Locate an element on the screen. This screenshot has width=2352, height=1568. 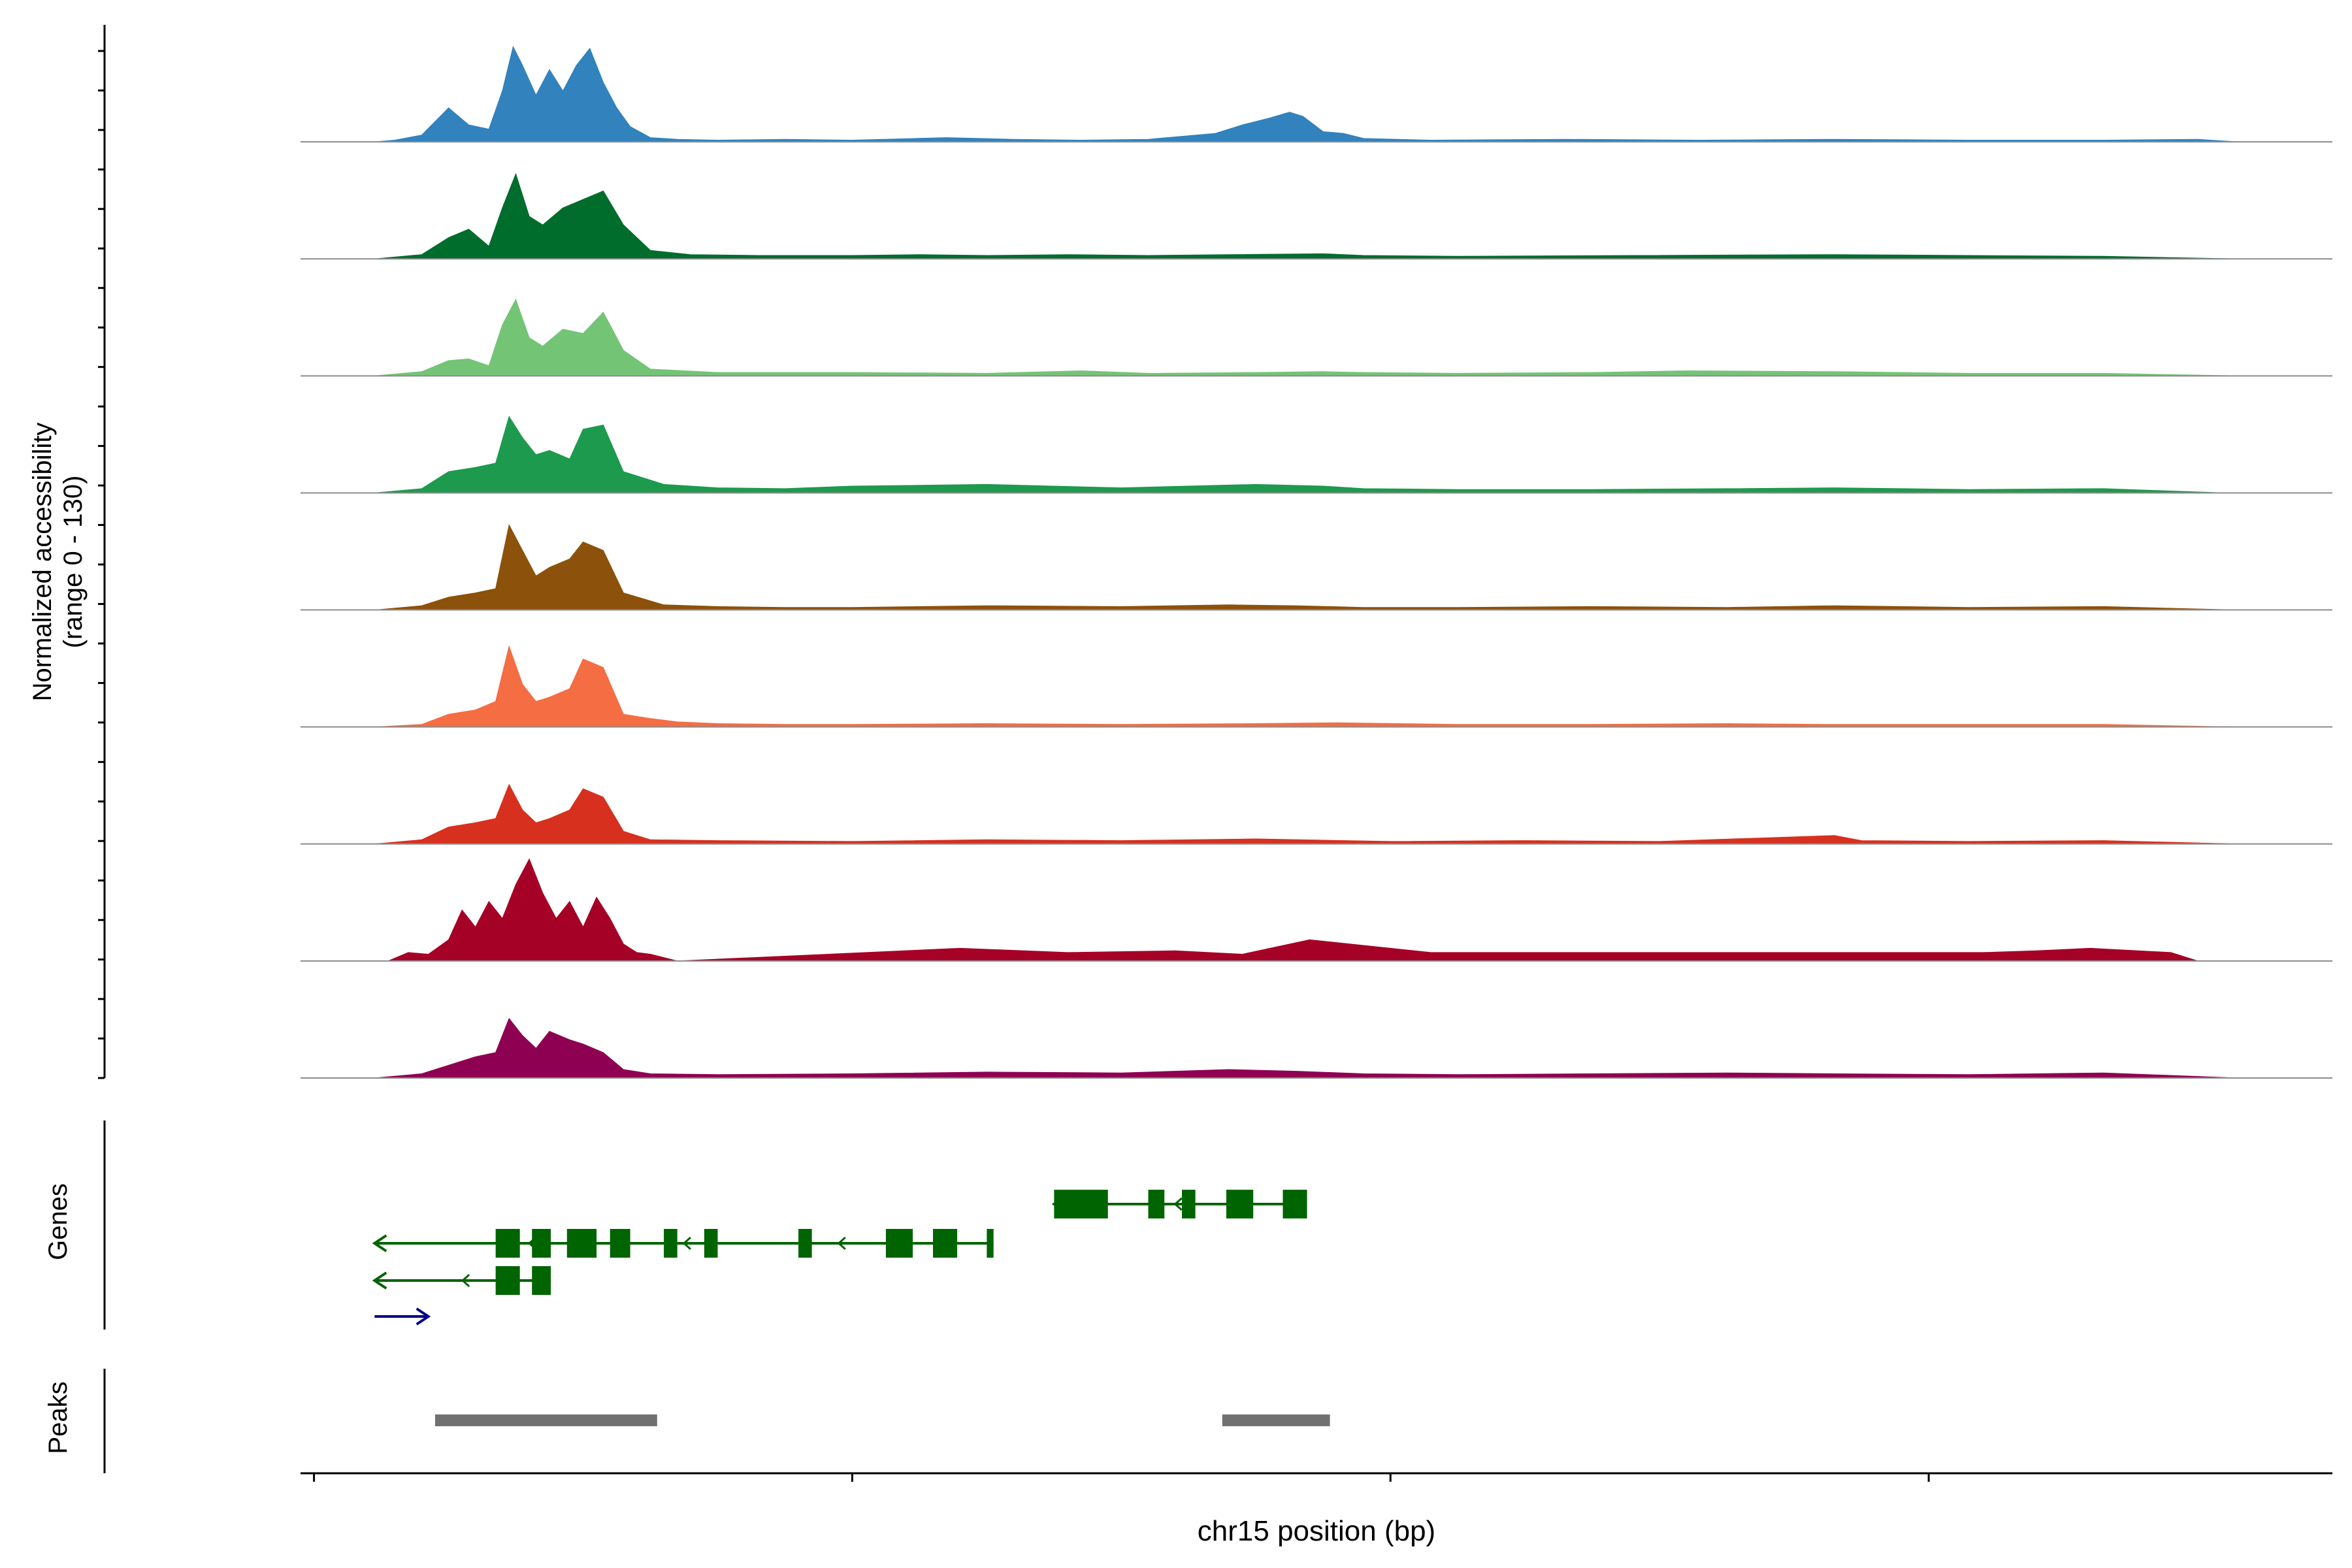
peaks-axis-title: Peaks is located at coordinates (58, 1417).